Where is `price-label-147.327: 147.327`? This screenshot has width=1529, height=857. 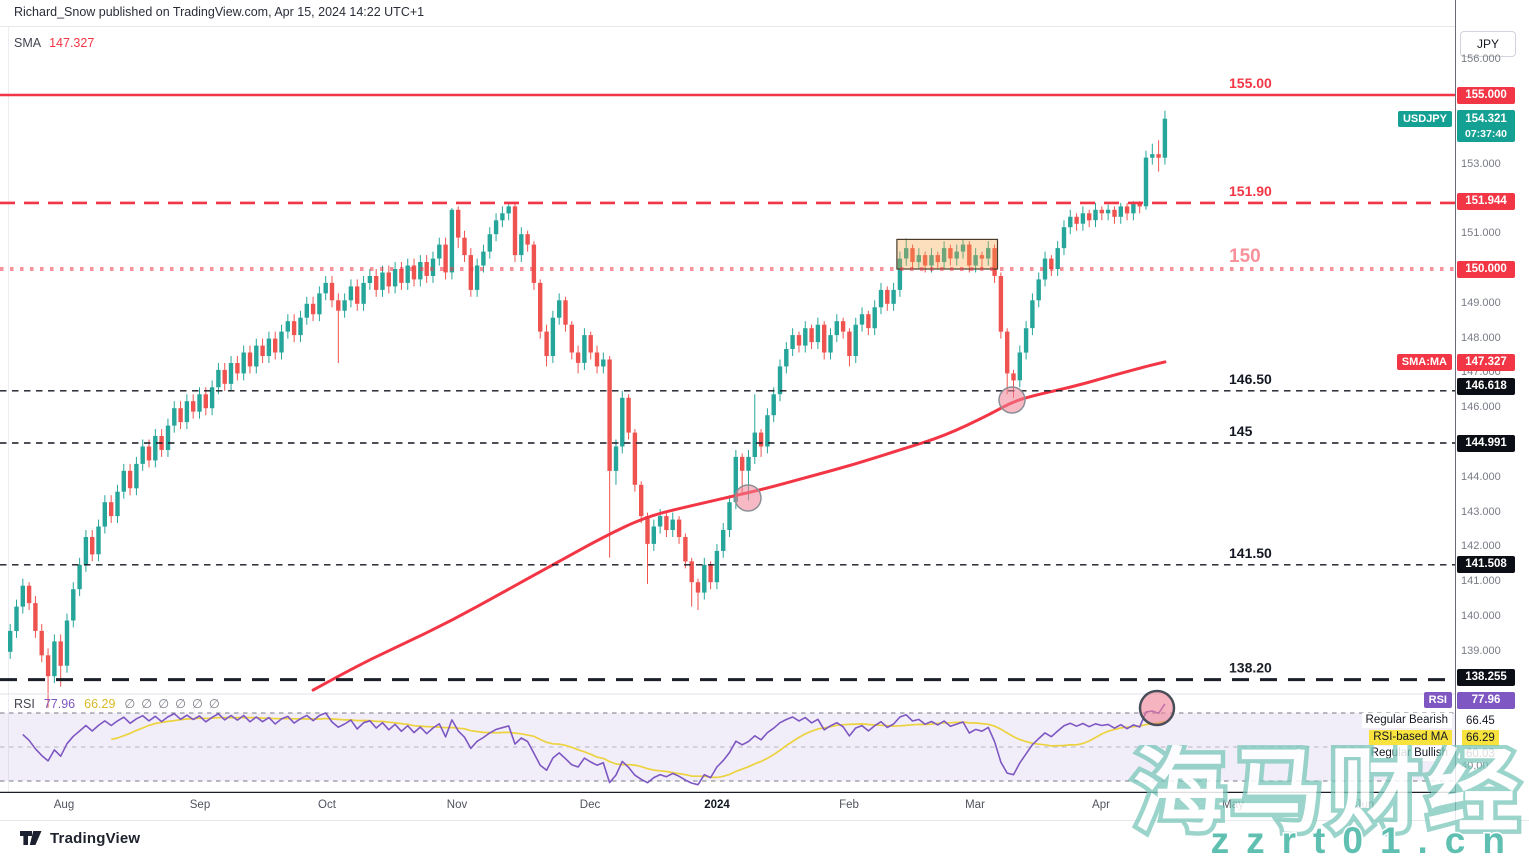
price-label-147.327: 147.327 is located at coordinates (1486, 362).